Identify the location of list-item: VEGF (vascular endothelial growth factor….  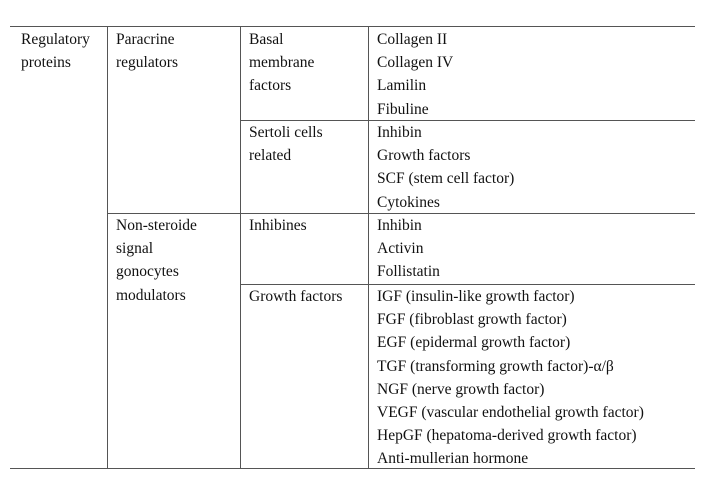
(510, 413).